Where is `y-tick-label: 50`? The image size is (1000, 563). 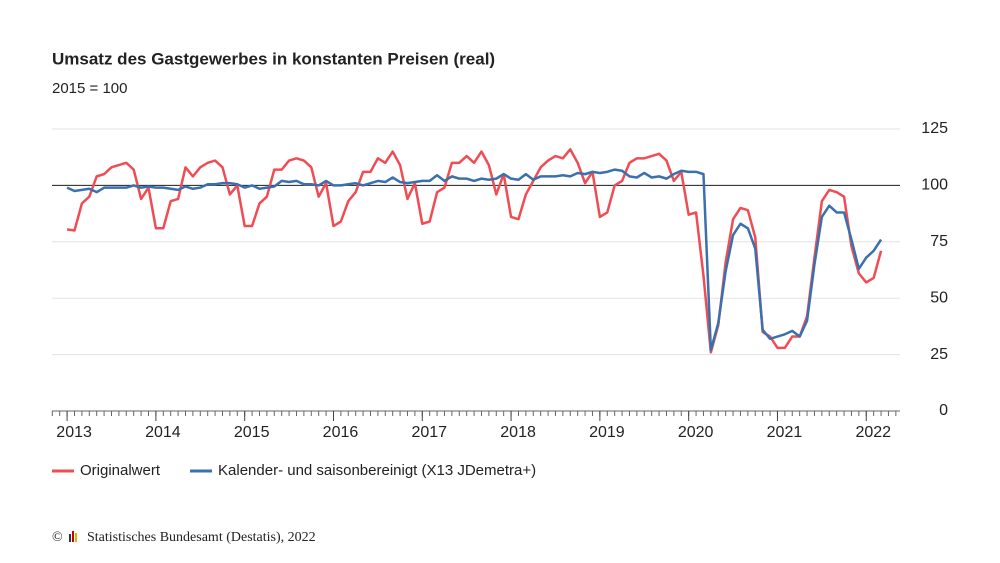 y-tick-label: 50 is located at coordinates (939, 297).